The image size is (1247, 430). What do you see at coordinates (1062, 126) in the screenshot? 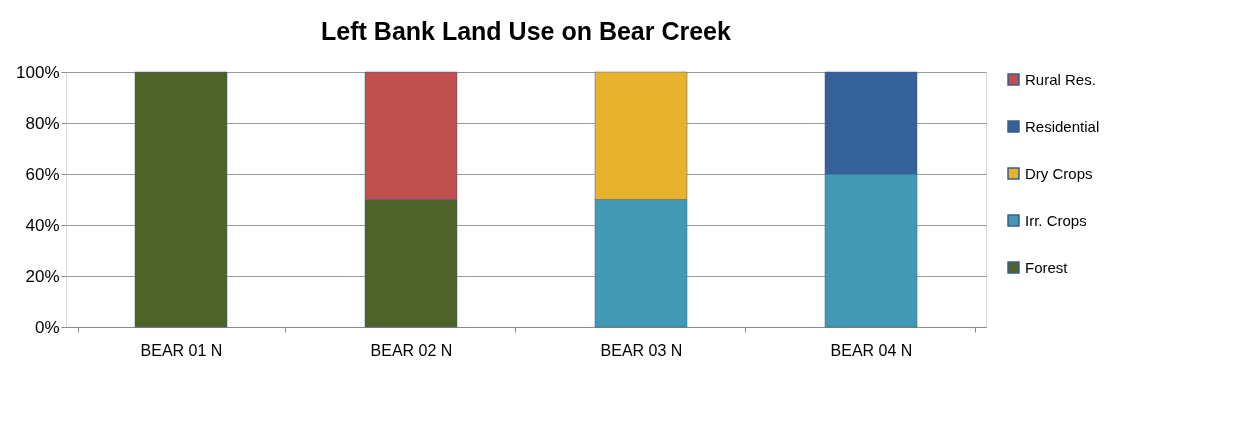
I see `legend-label: Residential` at bounding box center [1062, 126].